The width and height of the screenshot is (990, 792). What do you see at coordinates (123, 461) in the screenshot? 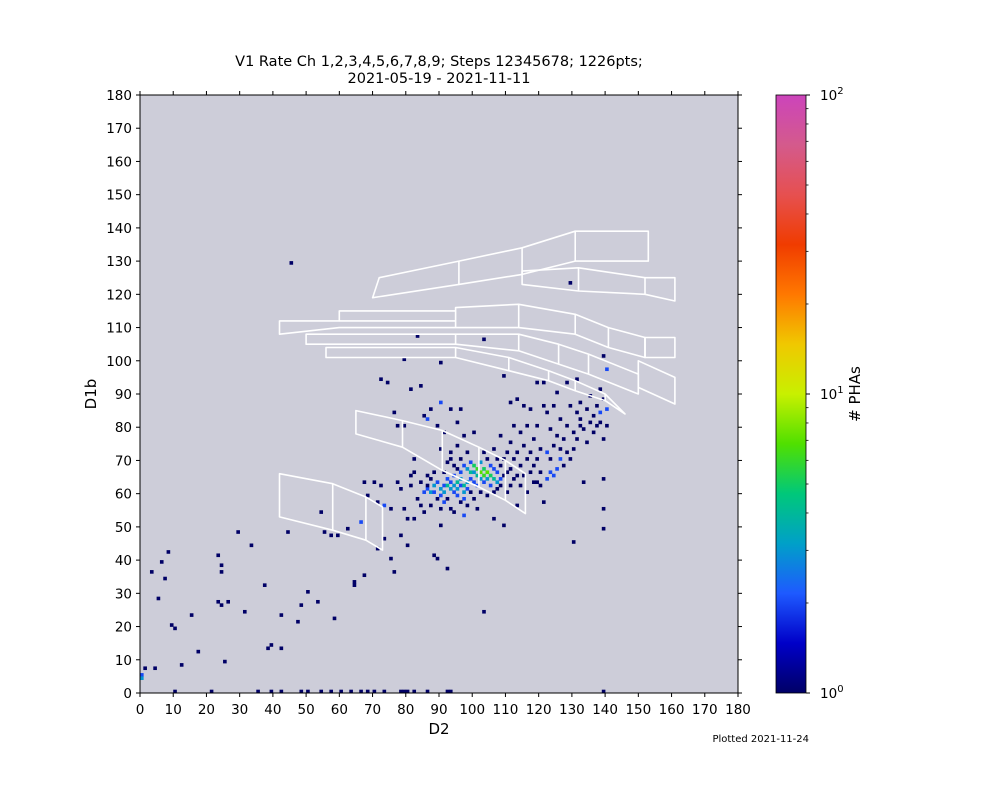
I see `y-tick-label: 70` at bounding box center [123, 461].